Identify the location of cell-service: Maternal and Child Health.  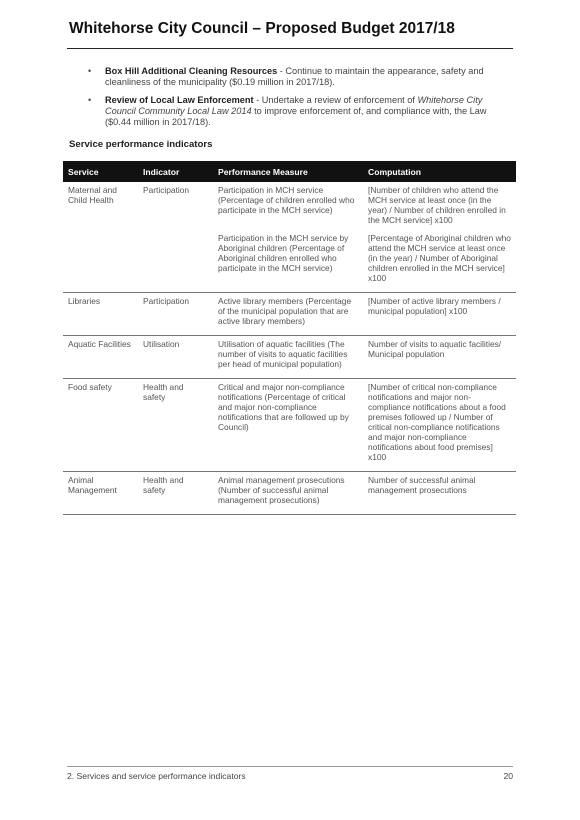
(92, 195).